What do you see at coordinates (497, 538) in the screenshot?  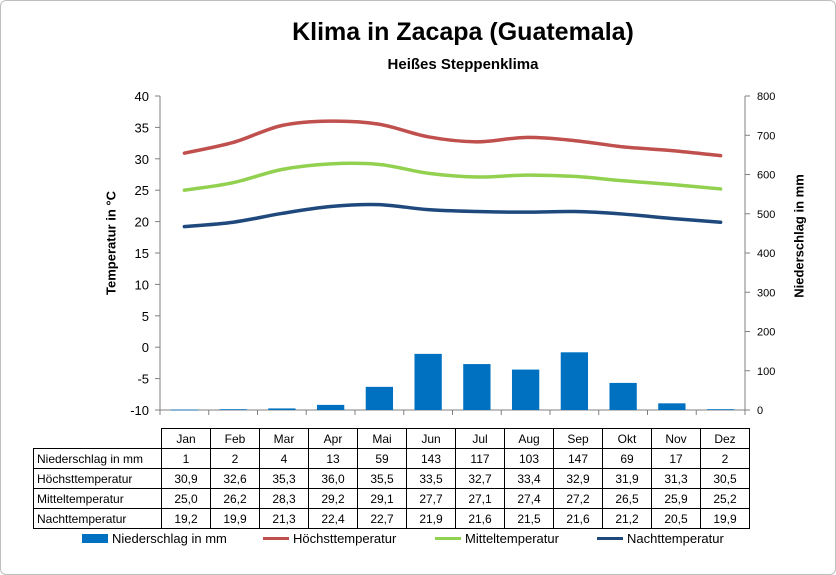 I see `legend-item: Mitteltemperatur` at bounding box center [497, 538].